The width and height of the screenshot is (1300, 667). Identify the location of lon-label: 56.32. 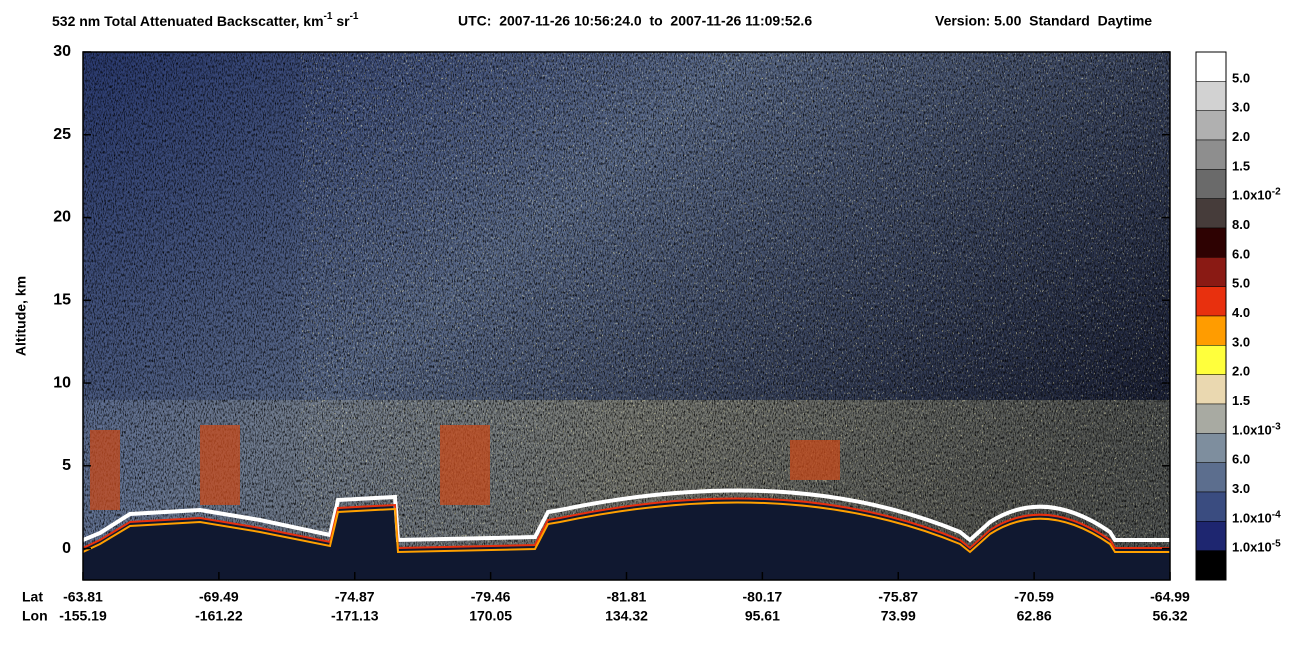
(1169, 616).